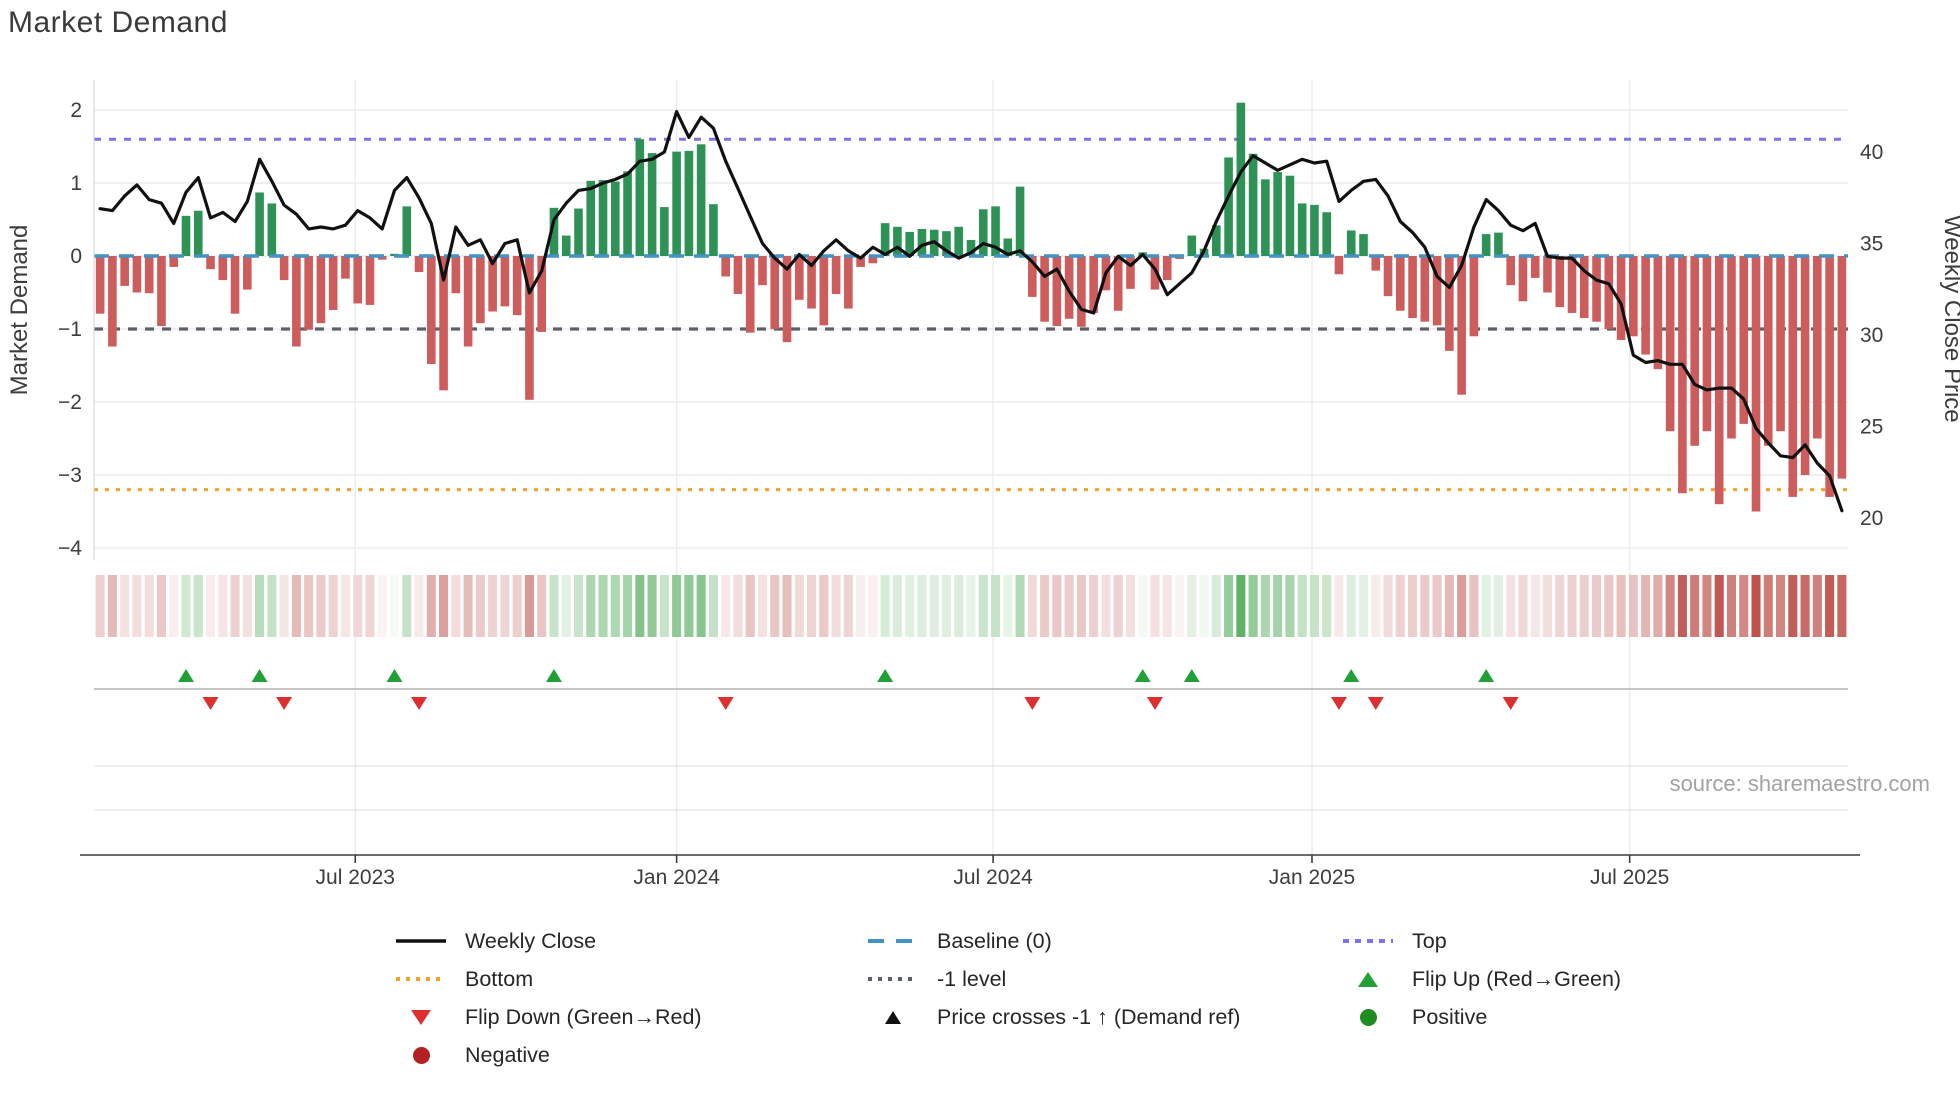  Describe the element at coordinates (76, 110) in the screenshot. I see `left-y-tick-label: 2` at that location.